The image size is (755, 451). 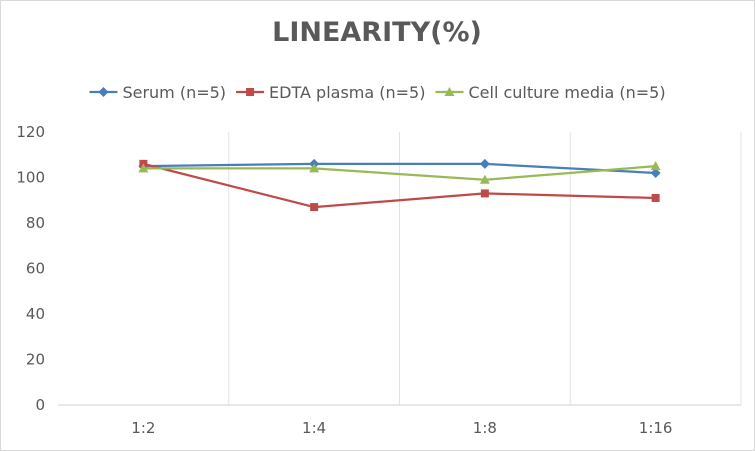 I want to click on y-tick-label: 60, so click(x=35, y=269).